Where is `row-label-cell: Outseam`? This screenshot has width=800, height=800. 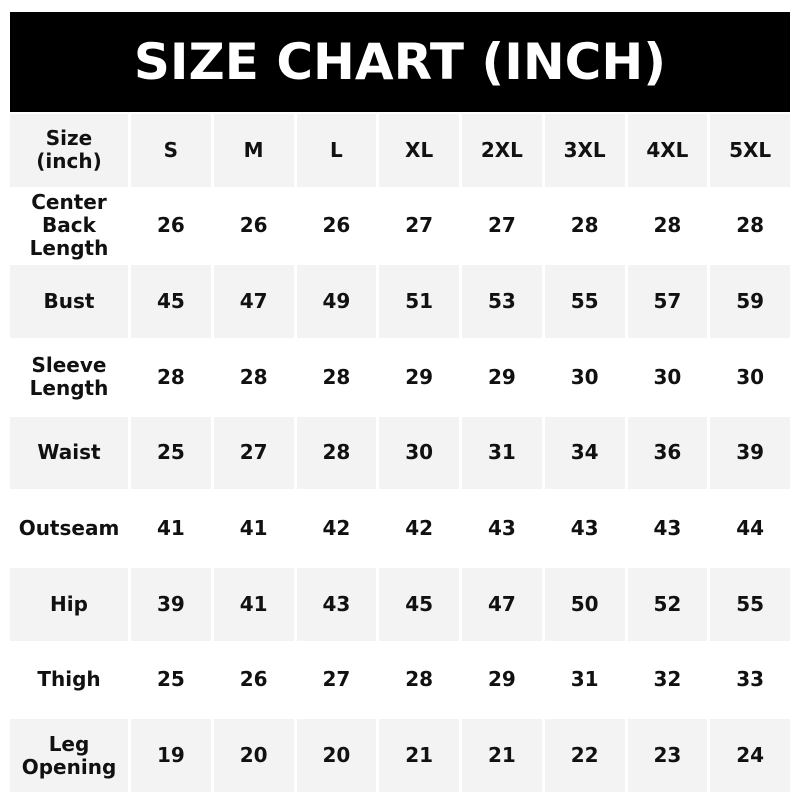 row-label-cell: Outseam is located at coordinates (69, 528).